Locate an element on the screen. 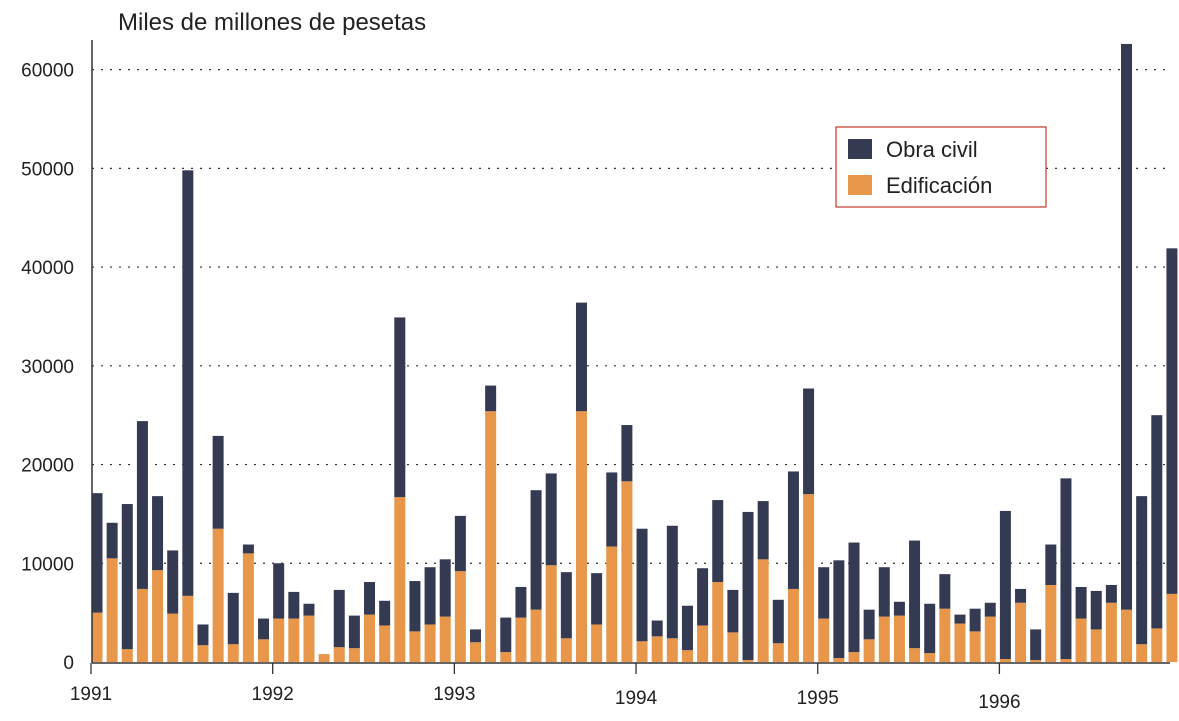 This screenshot has height=721, width=1179. y-tick-label: 40000 is located at coordinates (47, 268).